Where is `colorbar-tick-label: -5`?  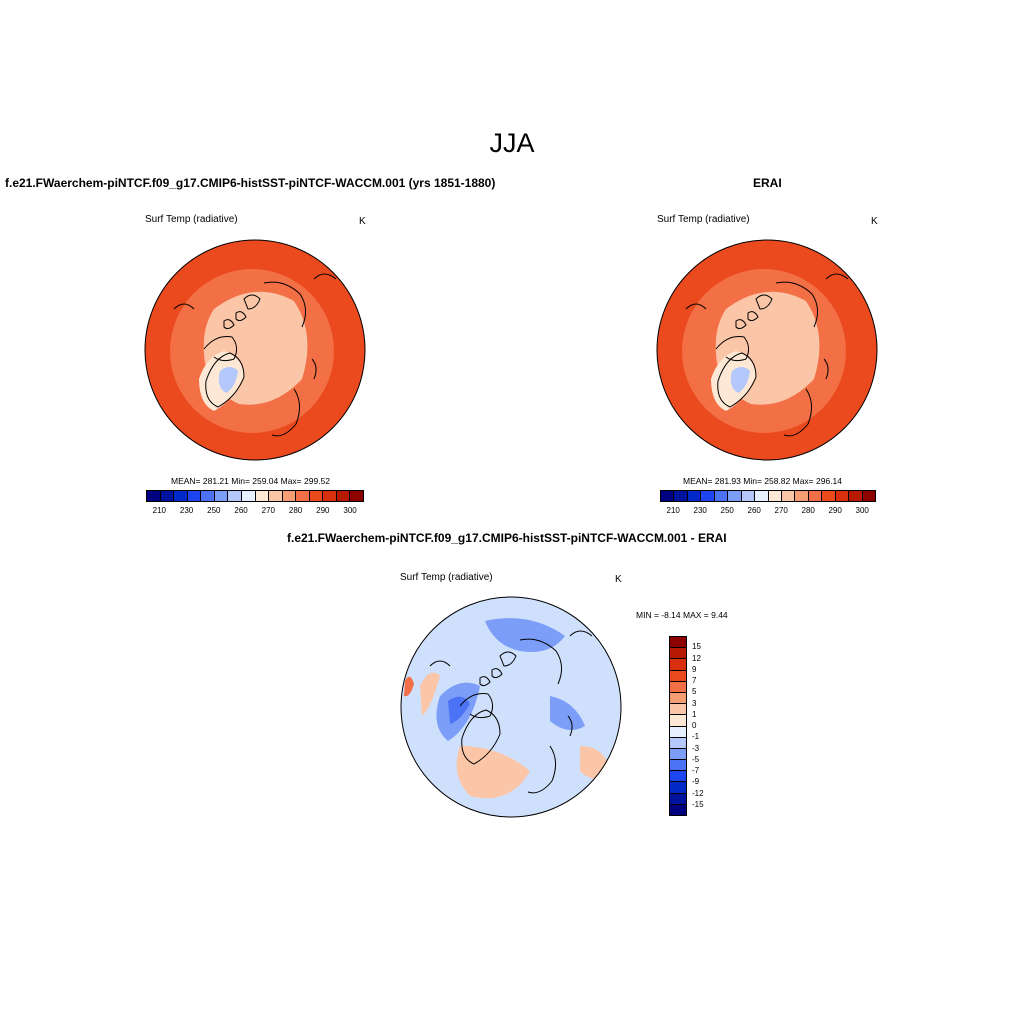 colorbar-tick-label: -5 is located at coordinates (696, 759).